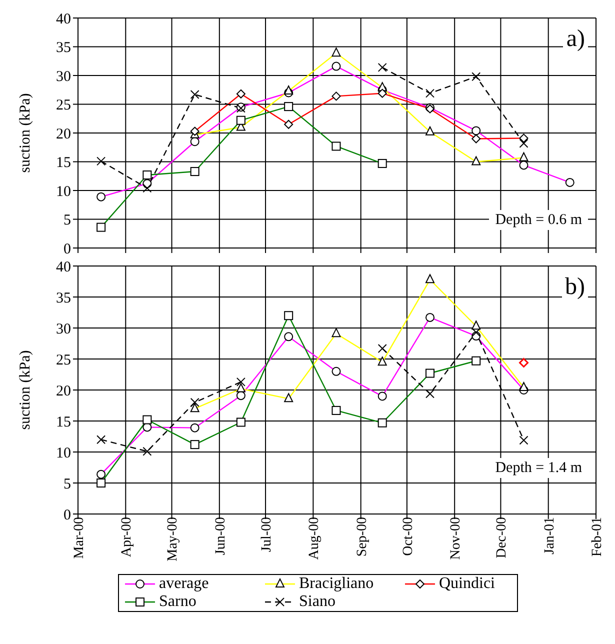  What do you see at coordinates (317, 602) in the screenshot?
I see `legend-label: Siano` at bounding box center [317, 602].